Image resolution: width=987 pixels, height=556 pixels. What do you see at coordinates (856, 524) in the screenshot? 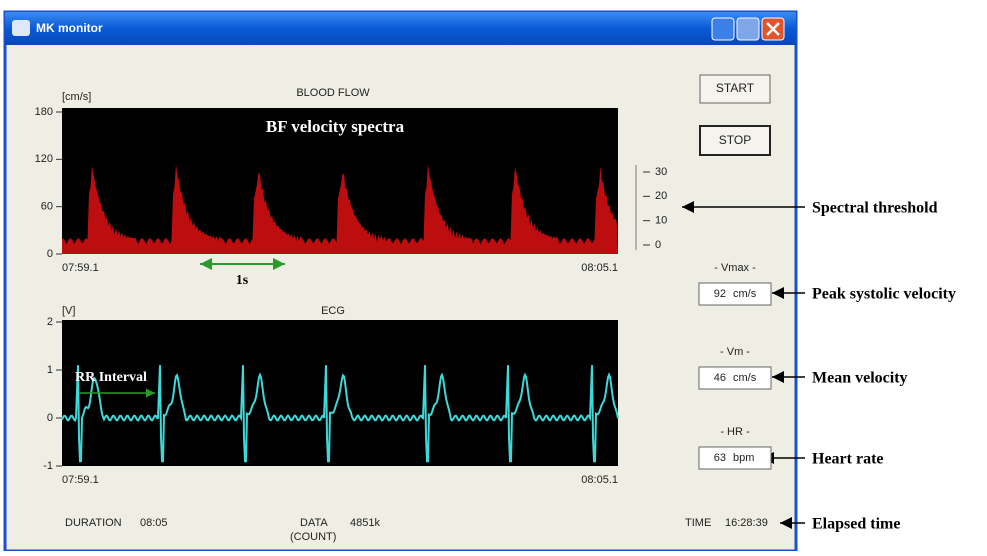
I see `annotation: Elapsed time` at bounding box center [856, 524].